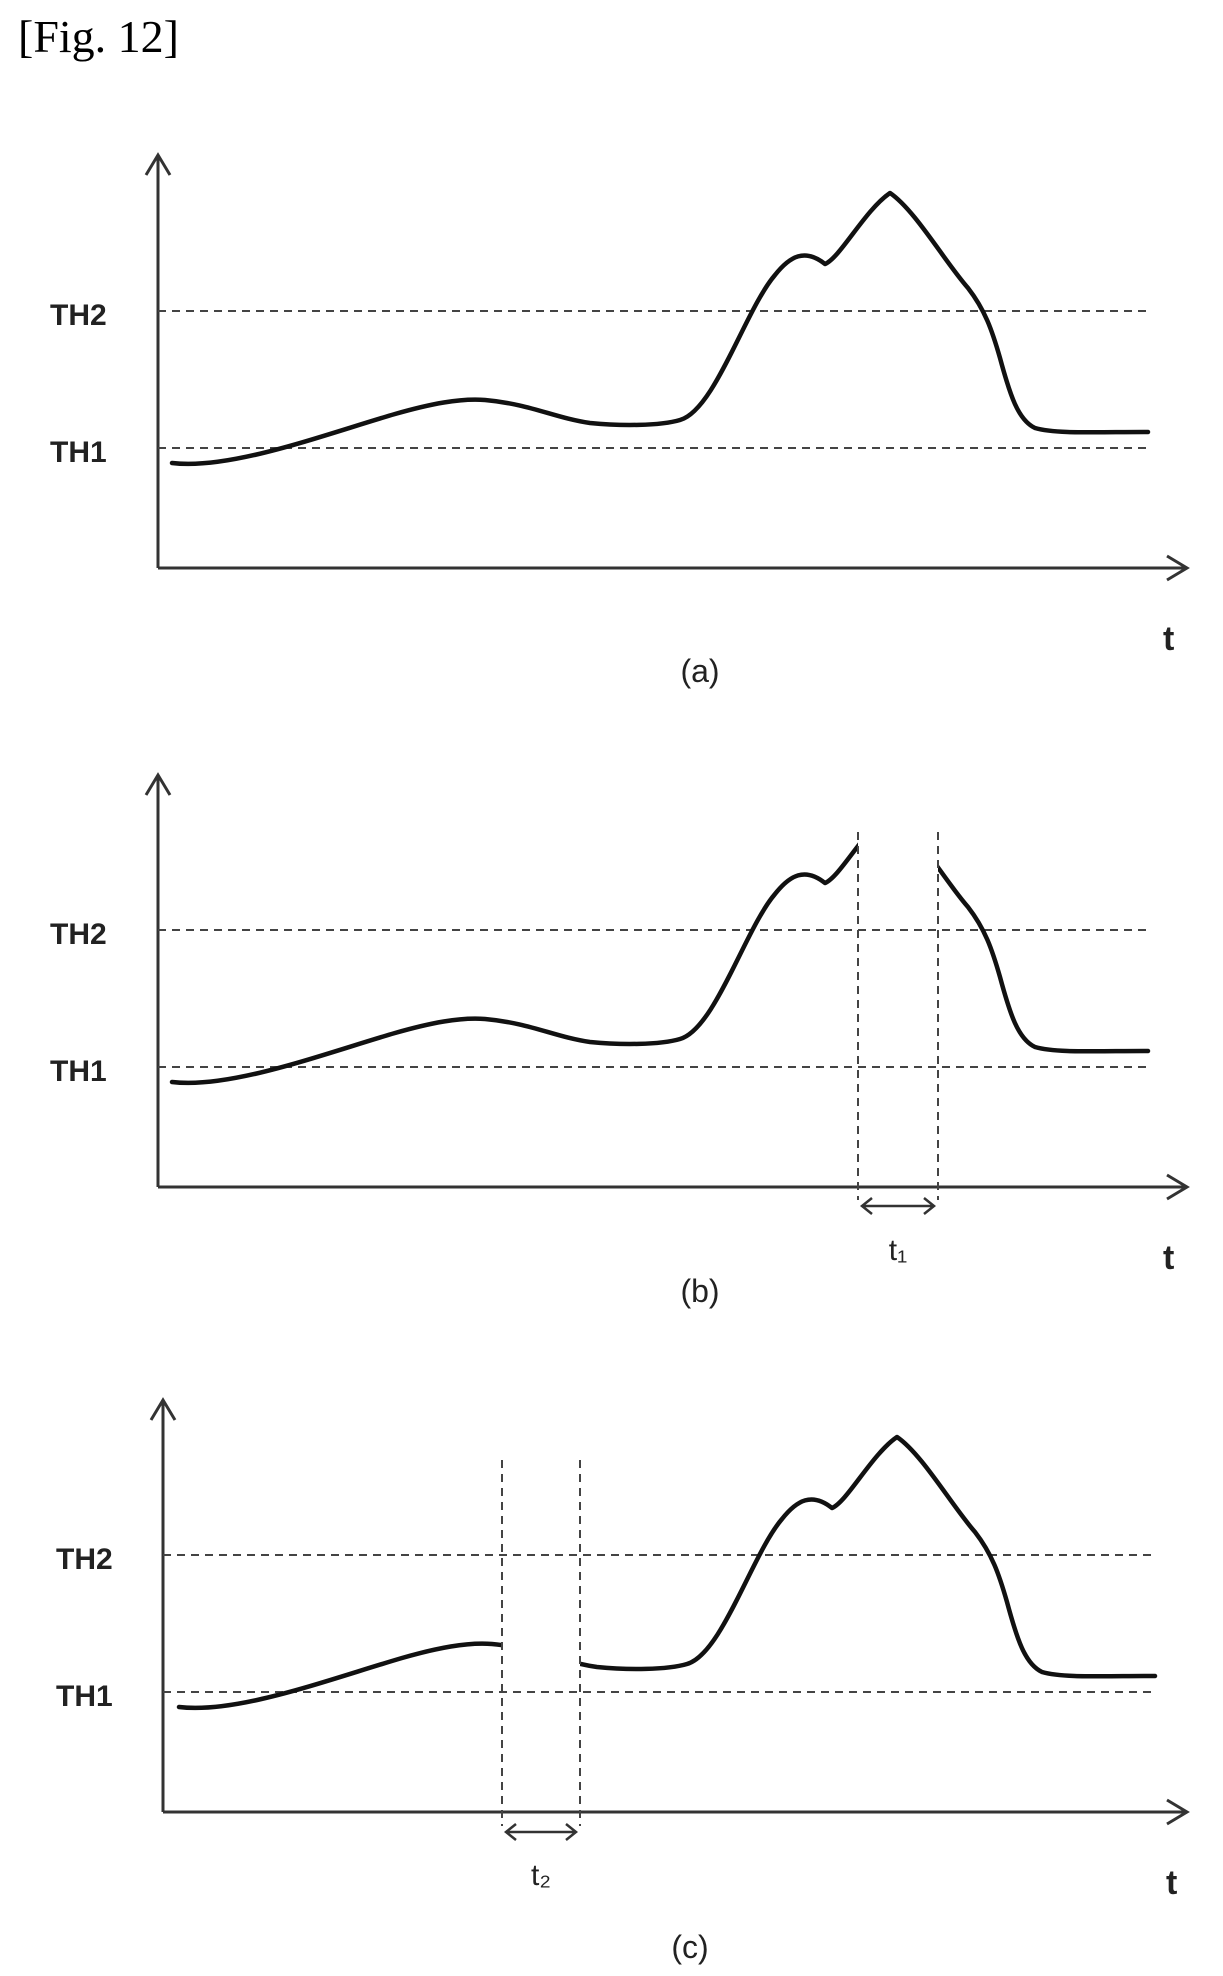 This screenshot has height=1976, width=1223. What do you see at coordinates (898, 1206) in the screenshot?
I see `panel-b-gap-arrow` at bounding box center [898, 1206].